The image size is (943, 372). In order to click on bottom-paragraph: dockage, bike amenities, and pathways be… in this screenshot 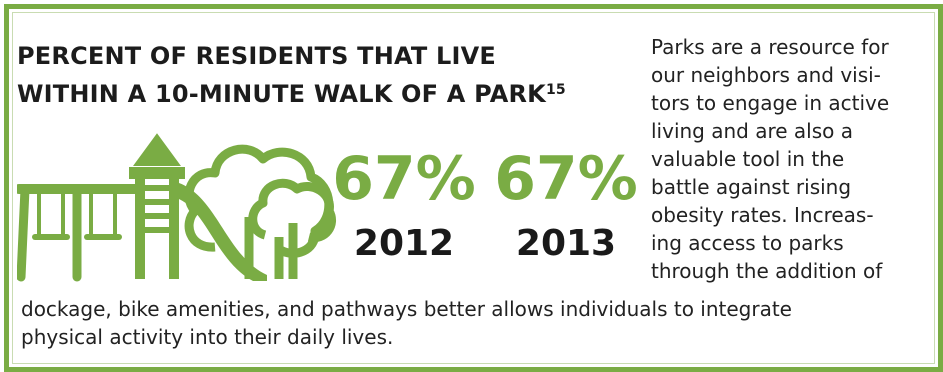, I will do `click(478, 323)`.